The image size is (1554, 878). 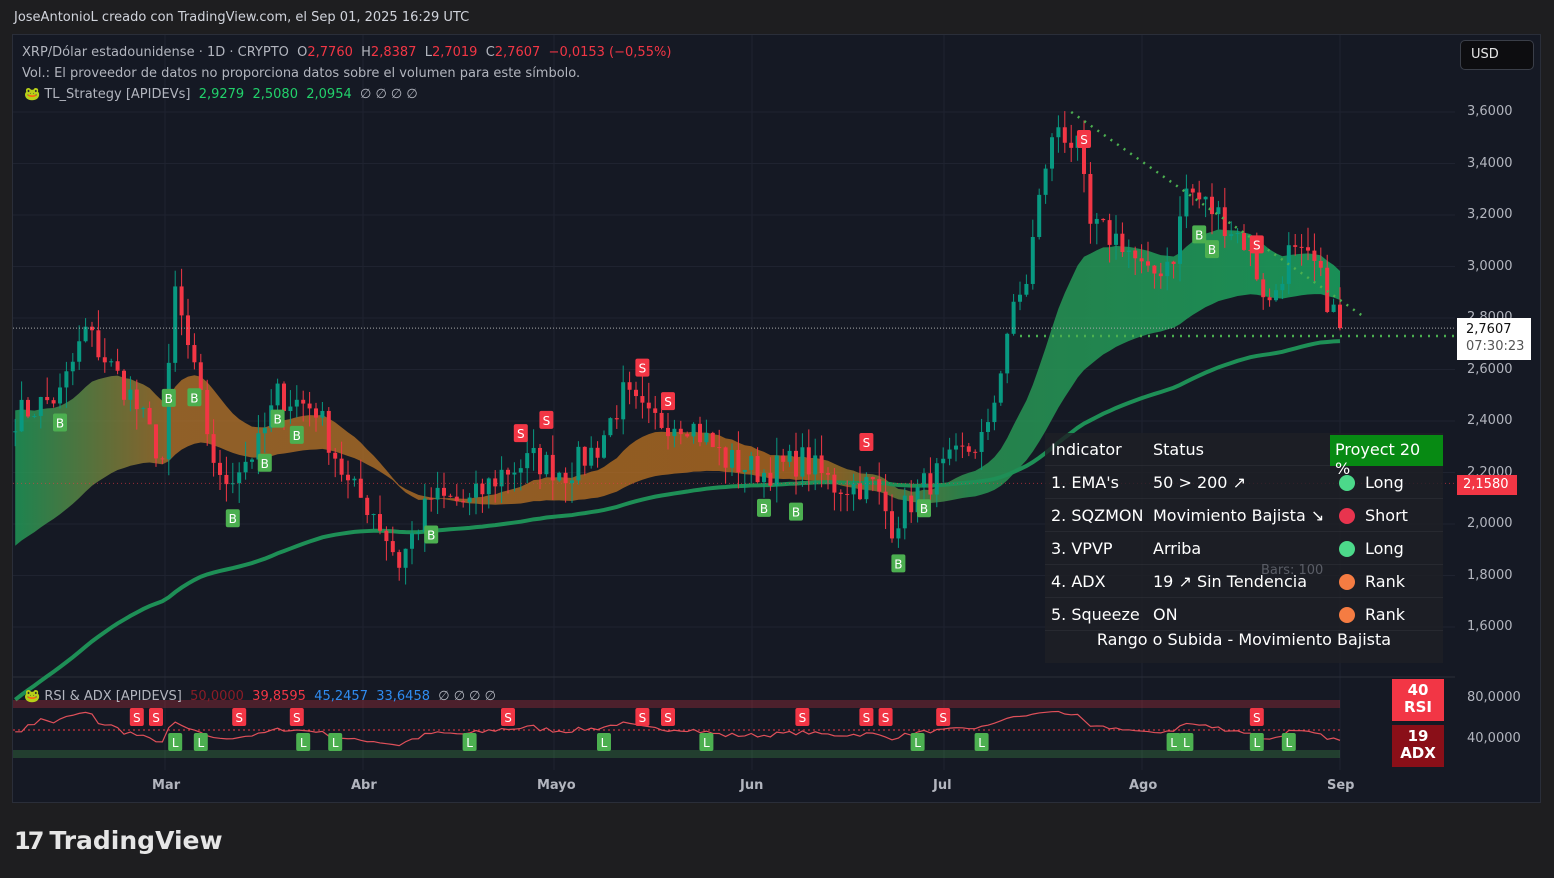 I want to click on rsi-overbought-band, so click(x=676, y=704).